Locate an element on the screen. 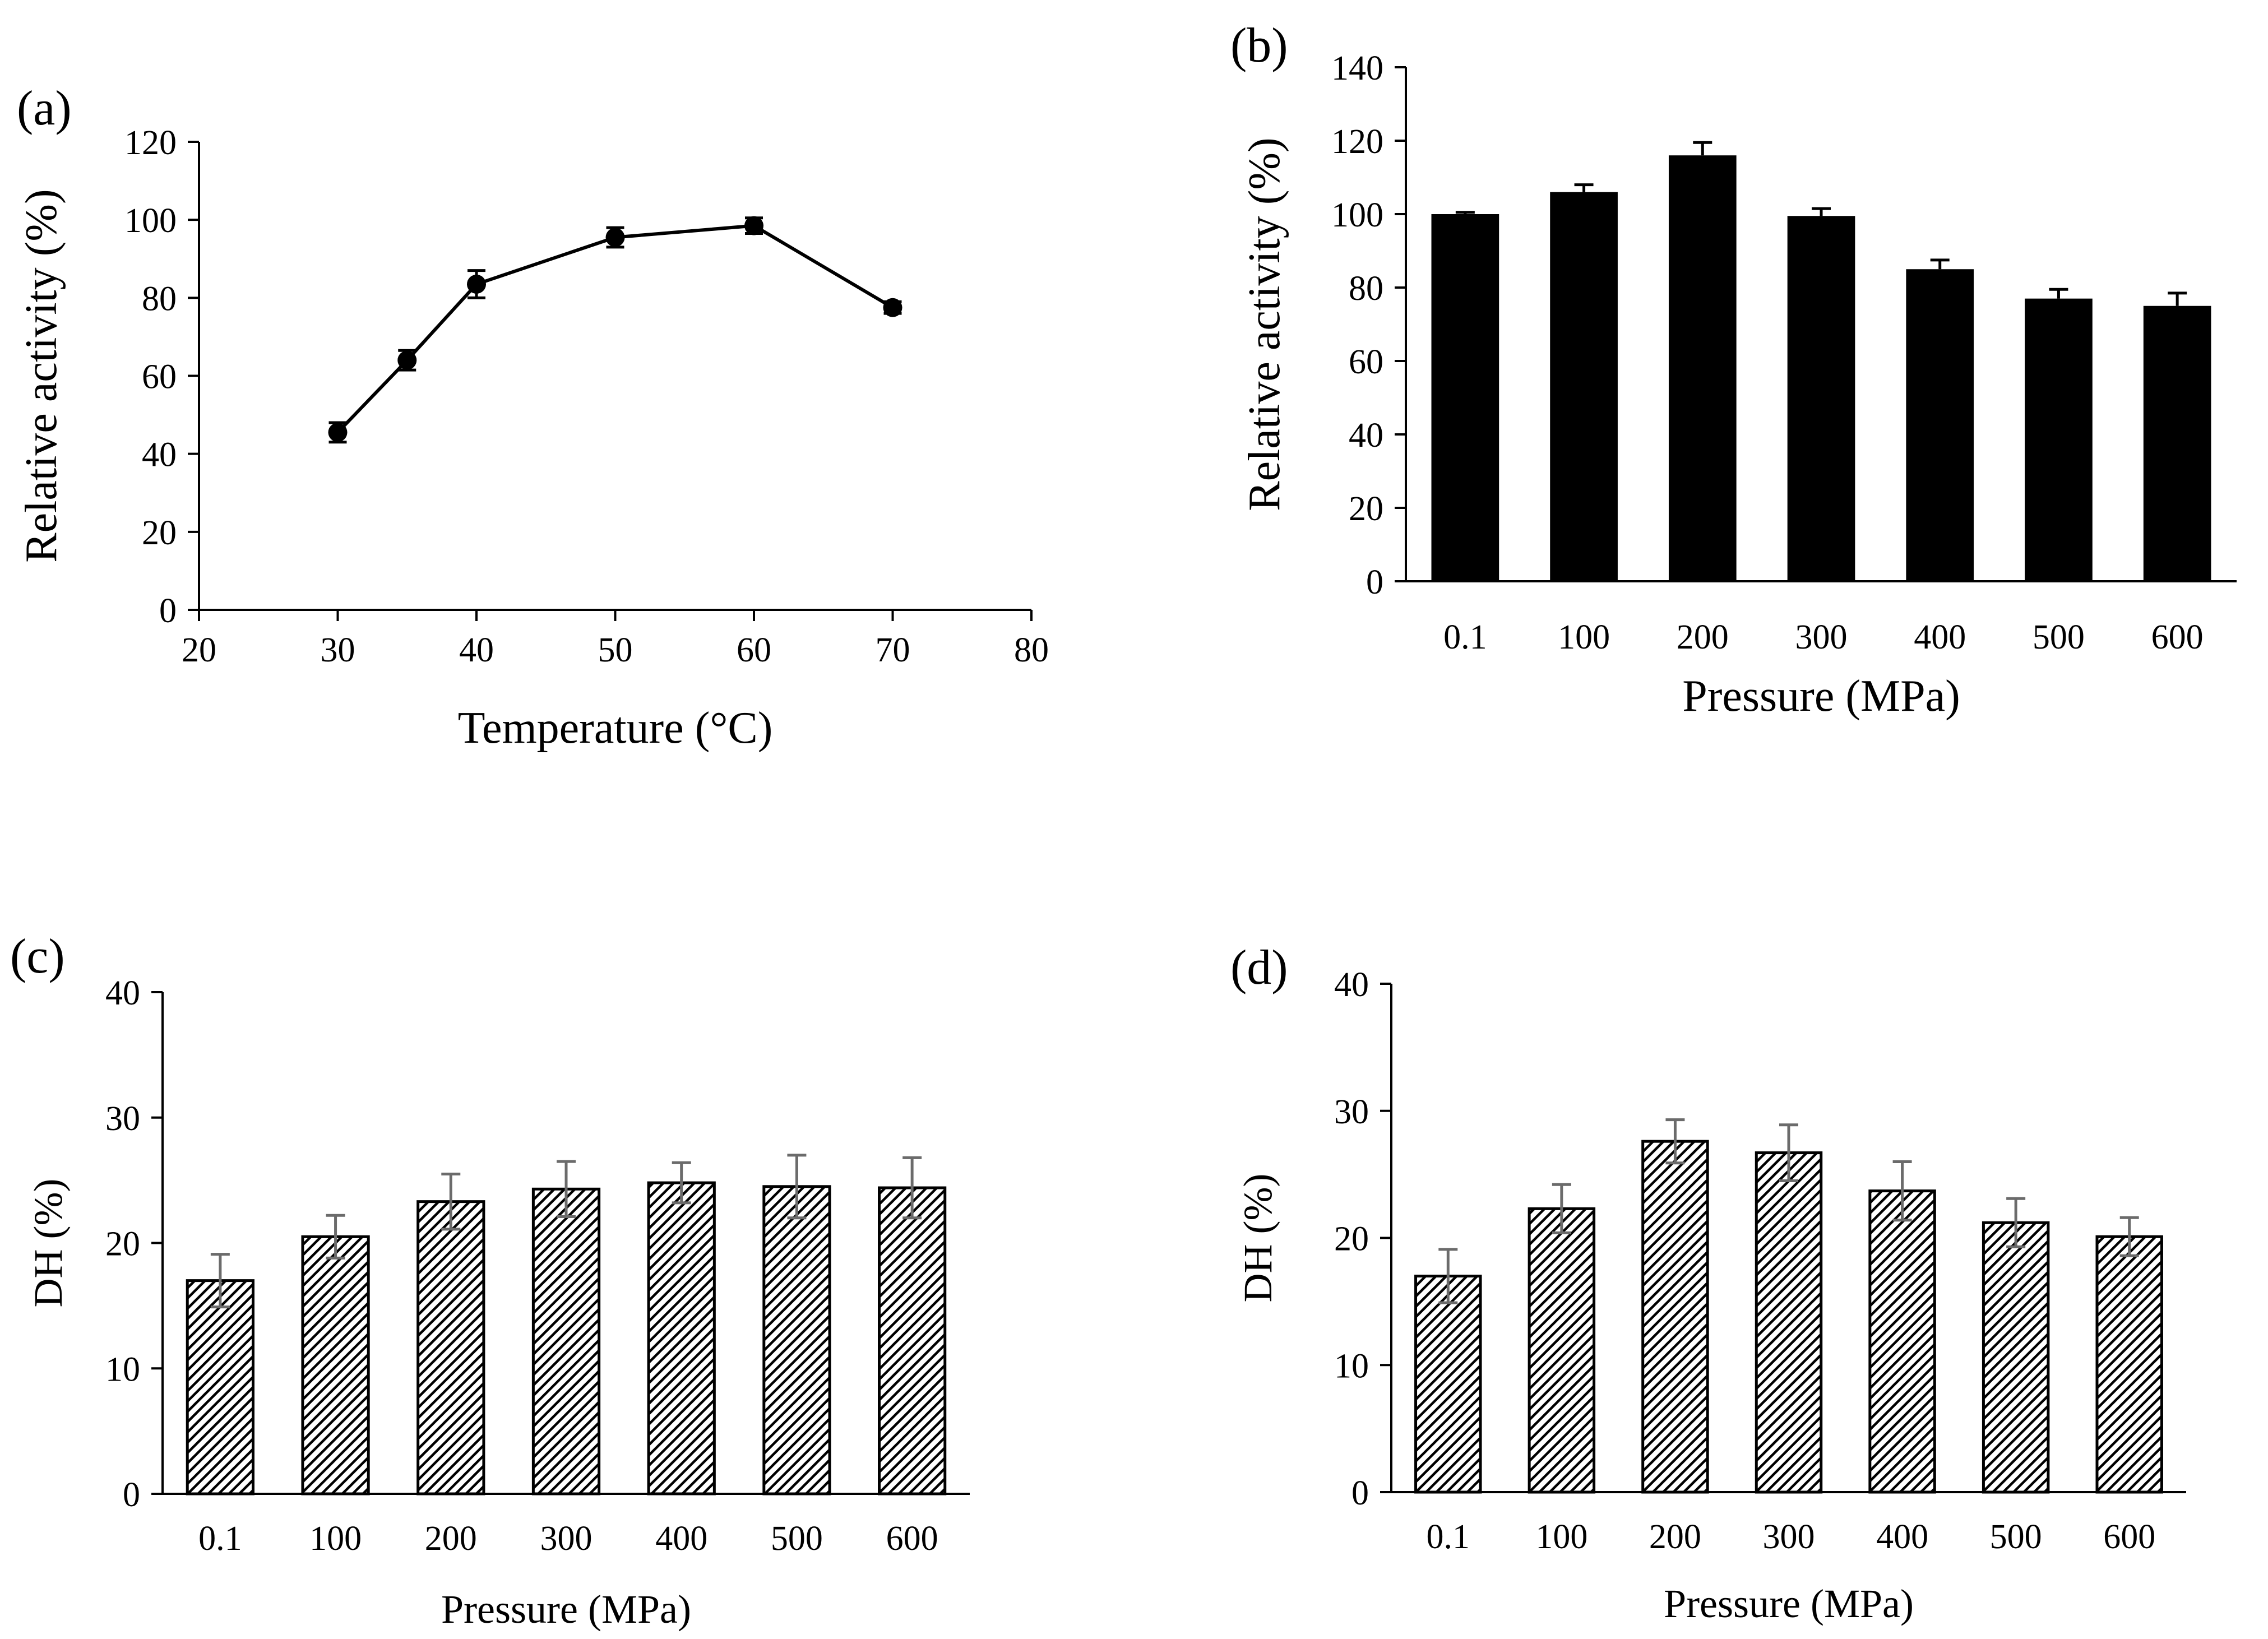  y-tick-label: 140 is located at coordinates (1357, 68).